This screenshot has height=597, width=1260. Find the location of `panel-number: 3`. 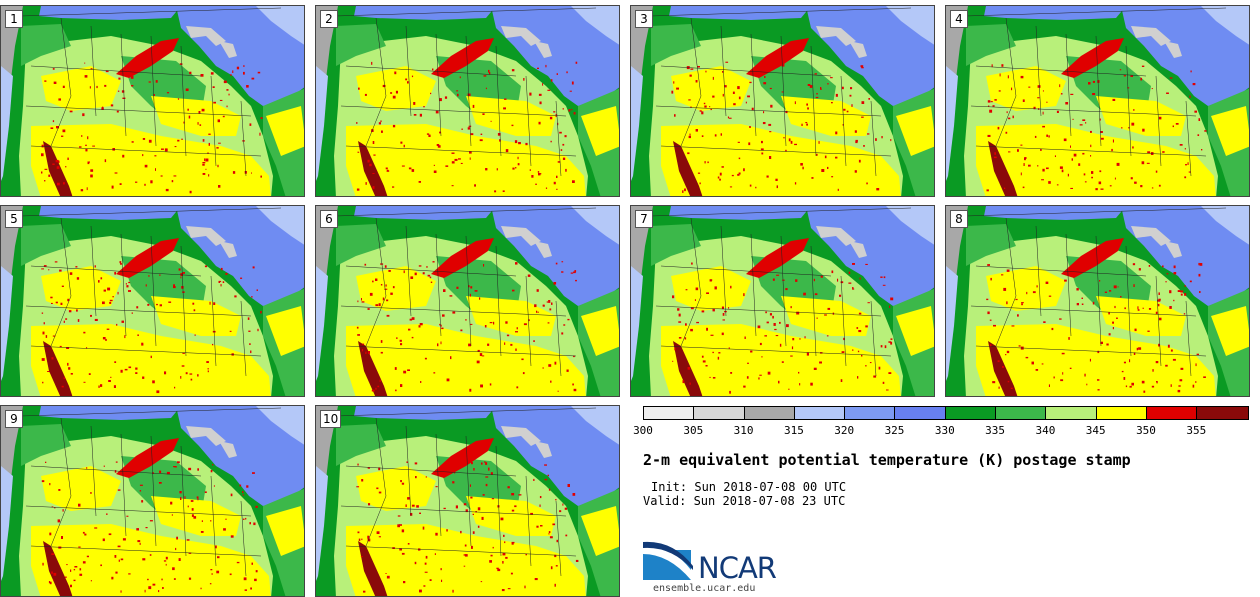

panel-number: 3 is located at coordinates (644, 19).